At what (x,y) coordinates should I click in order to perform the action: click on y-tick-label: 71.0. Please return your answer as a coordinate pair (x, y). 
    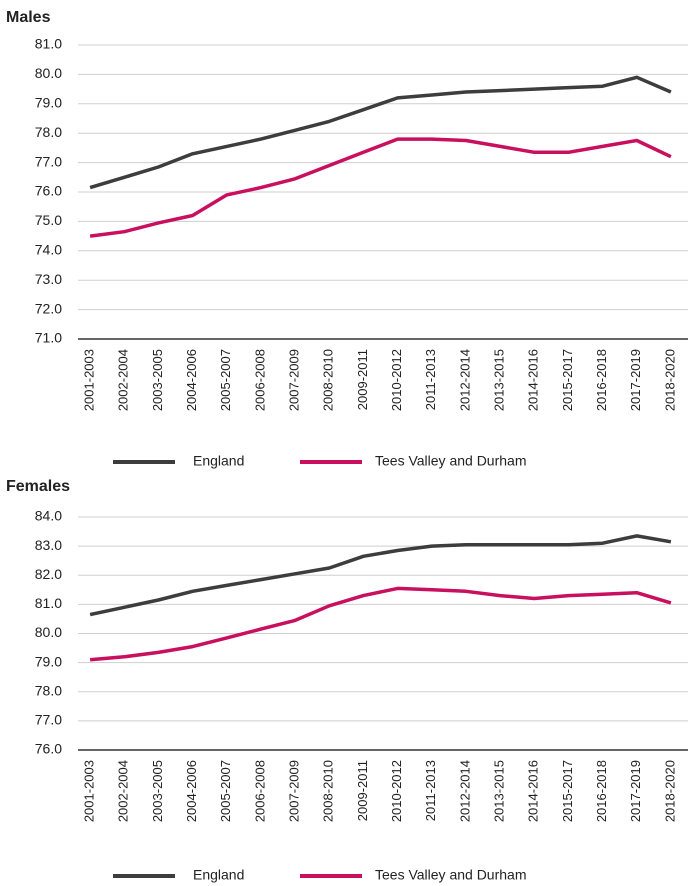
    Looking at the image, I should click on (48, 338).